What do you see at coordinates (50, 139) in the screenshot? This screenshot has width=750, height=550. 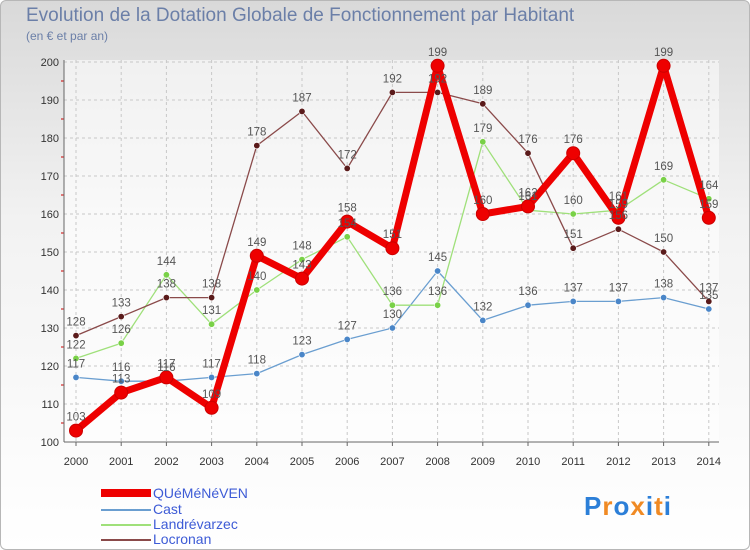 I see `y-tick-label-180: 180` at bounding box center [50, 139].